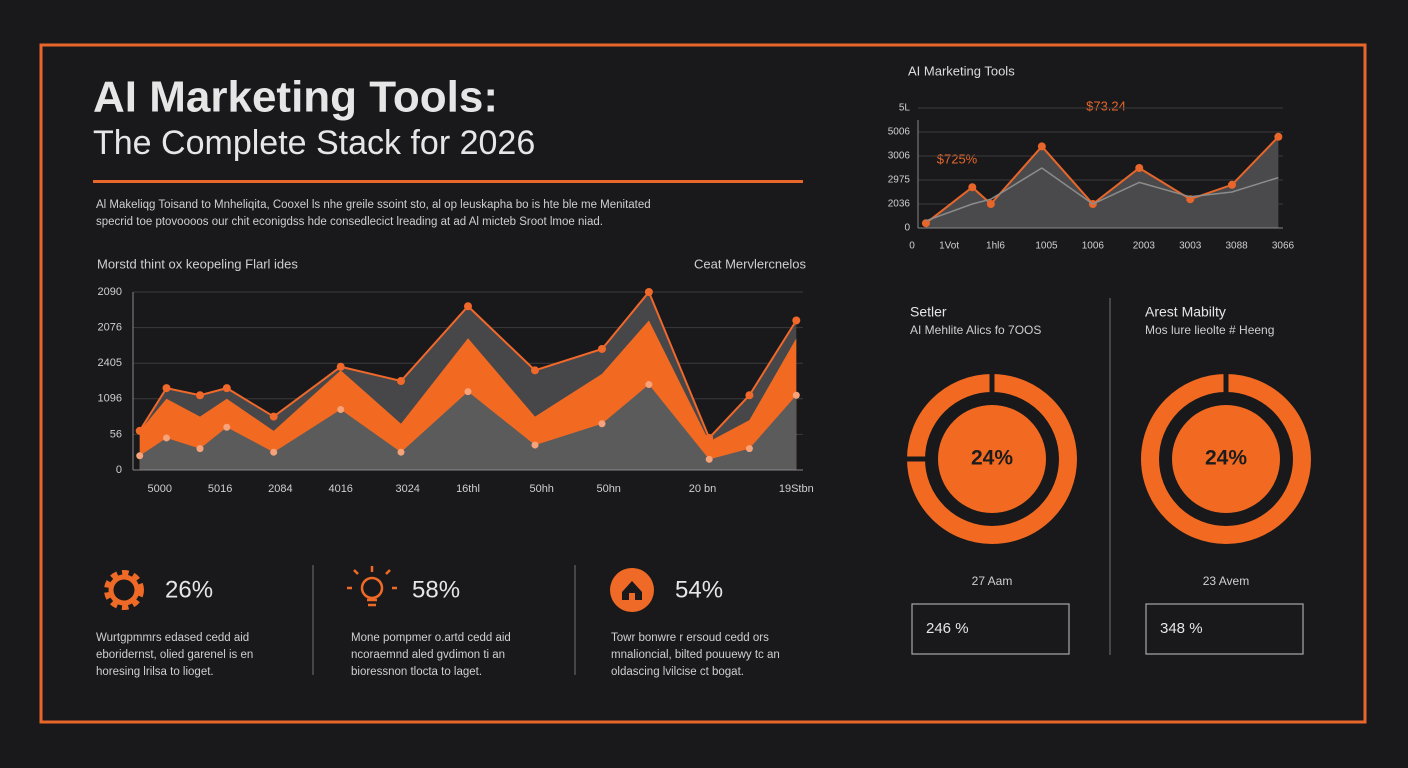 This screenshot has height=768, width=1408. I want to click on x-tick-label: 3003, so click(1190, 246).